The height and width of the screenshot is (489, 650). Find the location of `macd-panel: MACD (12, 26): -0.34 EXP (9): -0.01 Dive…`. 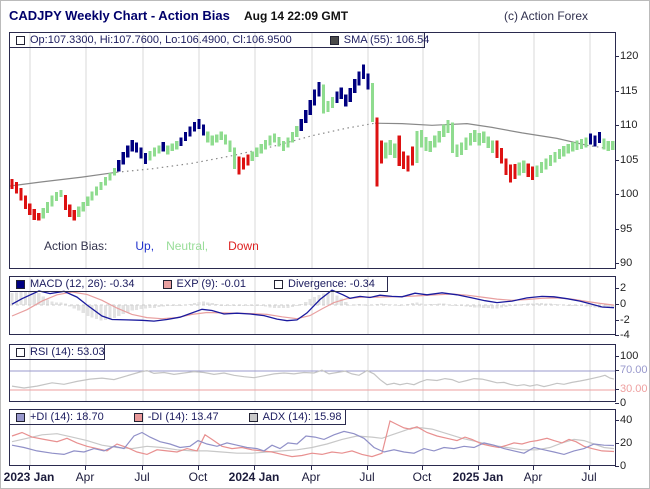

macd-panel: MACD (12, 26): -0.34 EXP (9): -0.01 Dive… is located at coordinates (312, 305).